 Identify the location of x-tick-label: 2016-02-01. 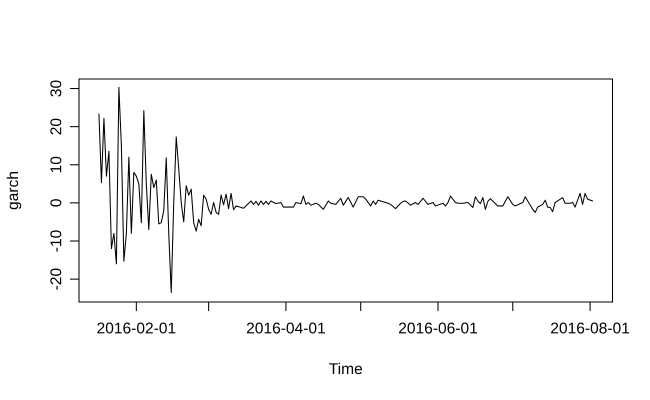
(136, 328).